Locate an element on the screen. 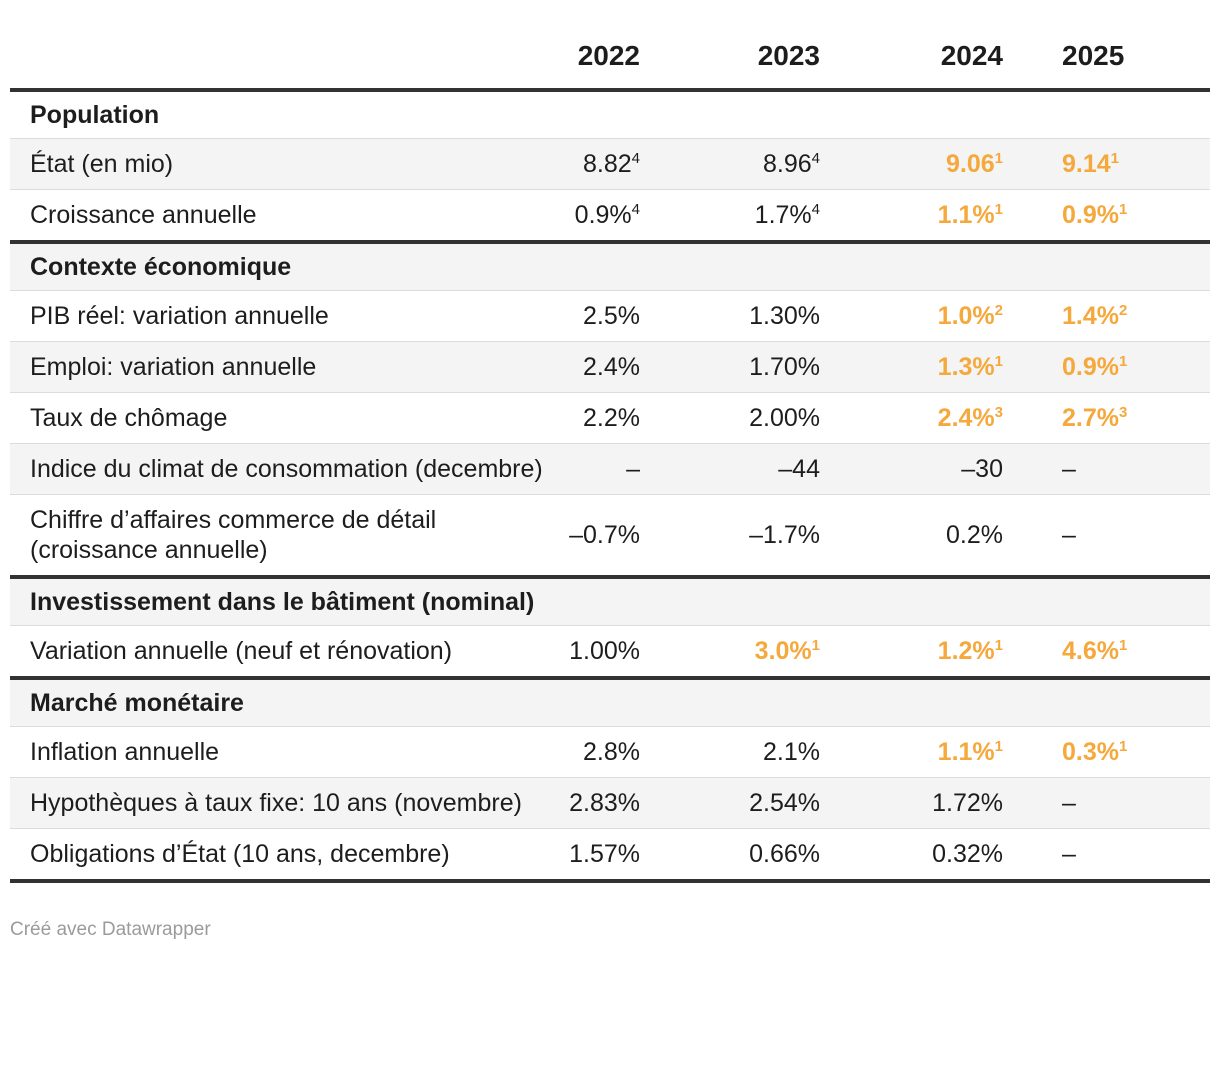 The image size is (1220, 1070). value: 1.1%1 is located at coordinates (970, 215).